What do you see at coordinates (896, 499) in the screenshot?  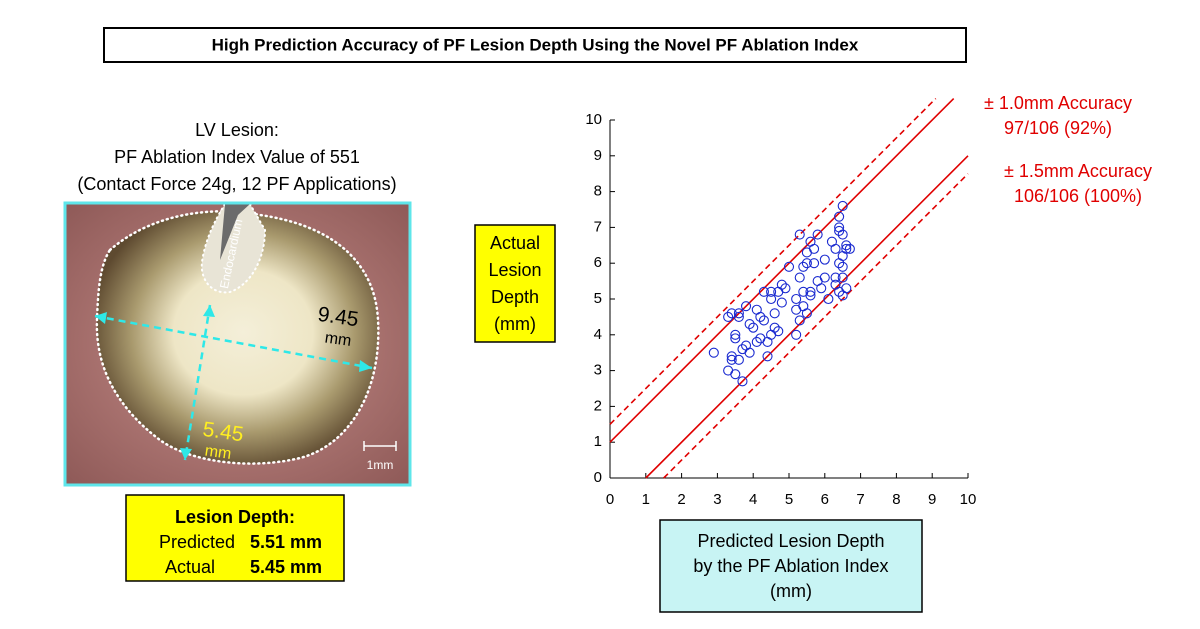 I see `x-tick-label: 8` at bounding box center [896, 499].